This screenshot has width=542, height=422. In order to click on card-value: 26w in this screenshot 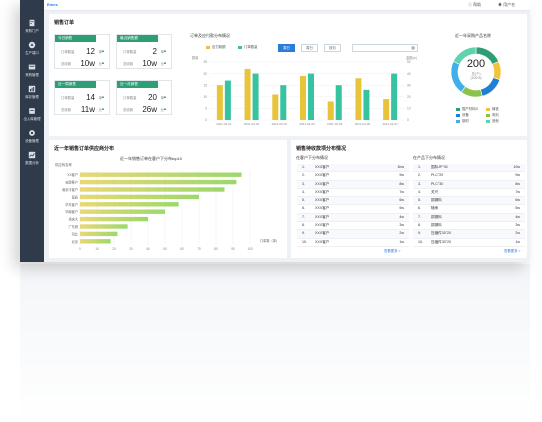, I will do `click(149, 109)`.